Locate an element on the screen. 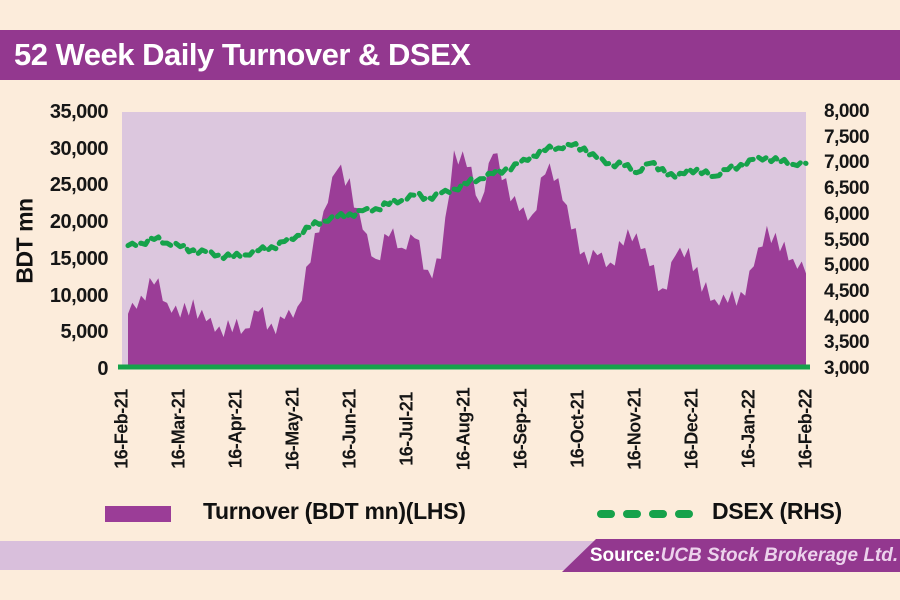  right-axis-tick: 4,500 is located at coordinates (847, 291).